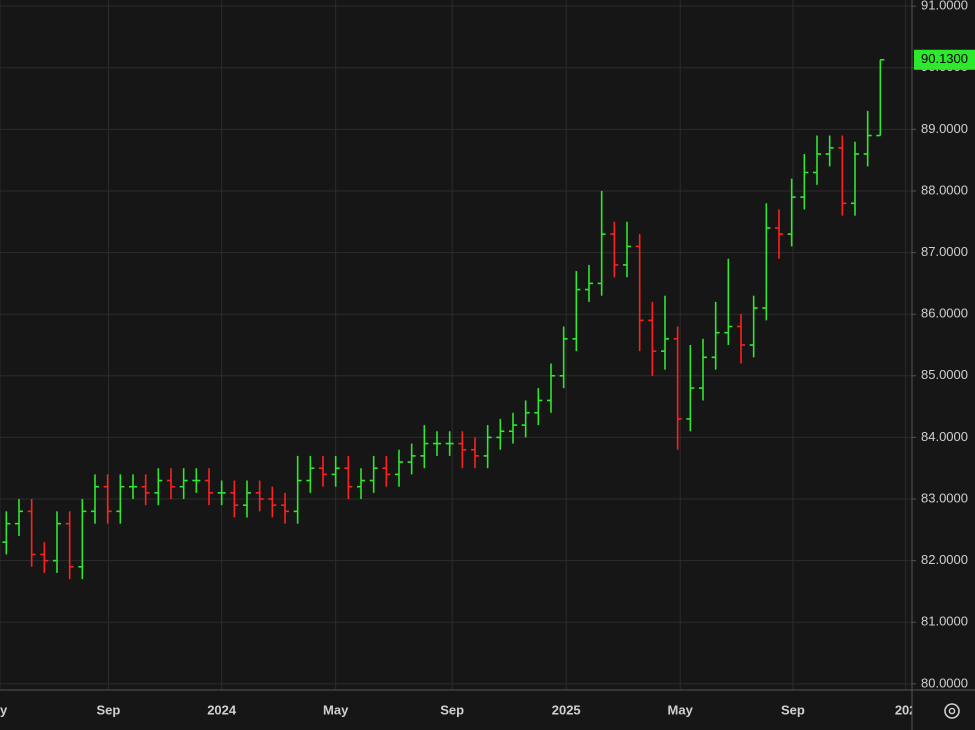  What do you see at coordinates (944, 682) in the screenshot?
I see `y-tick-label: 80.0000` at bounding box center [944, 682].